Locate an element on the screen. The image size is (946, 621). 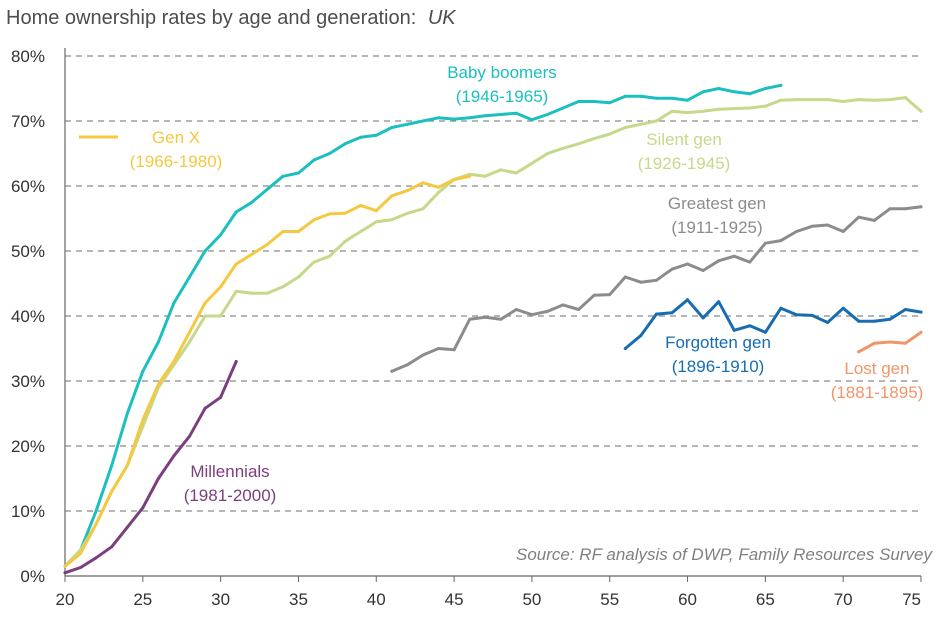
series-label-years: (1966-1980) is located at coordinates (176, 161).